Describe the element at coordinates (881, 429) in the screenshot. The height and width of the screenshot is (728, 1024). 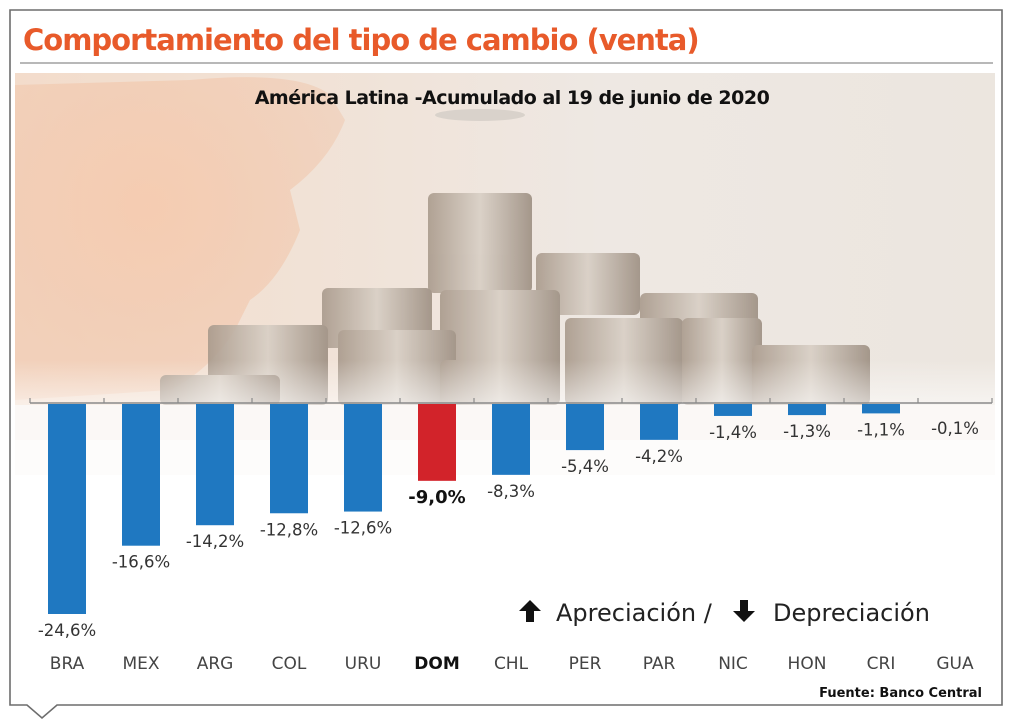
I see `value-label-cri: -1,1%` at that location.